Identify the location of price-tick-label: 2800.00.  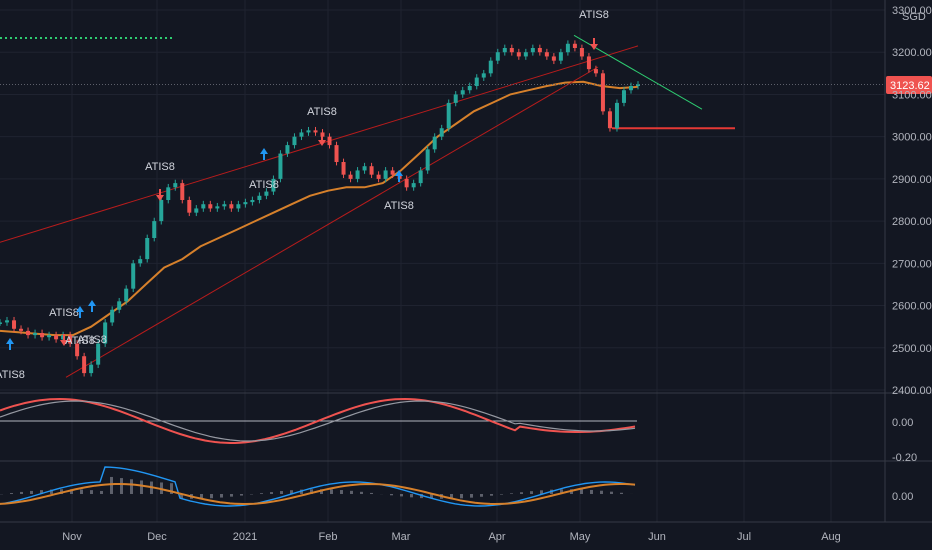
(912, 222).